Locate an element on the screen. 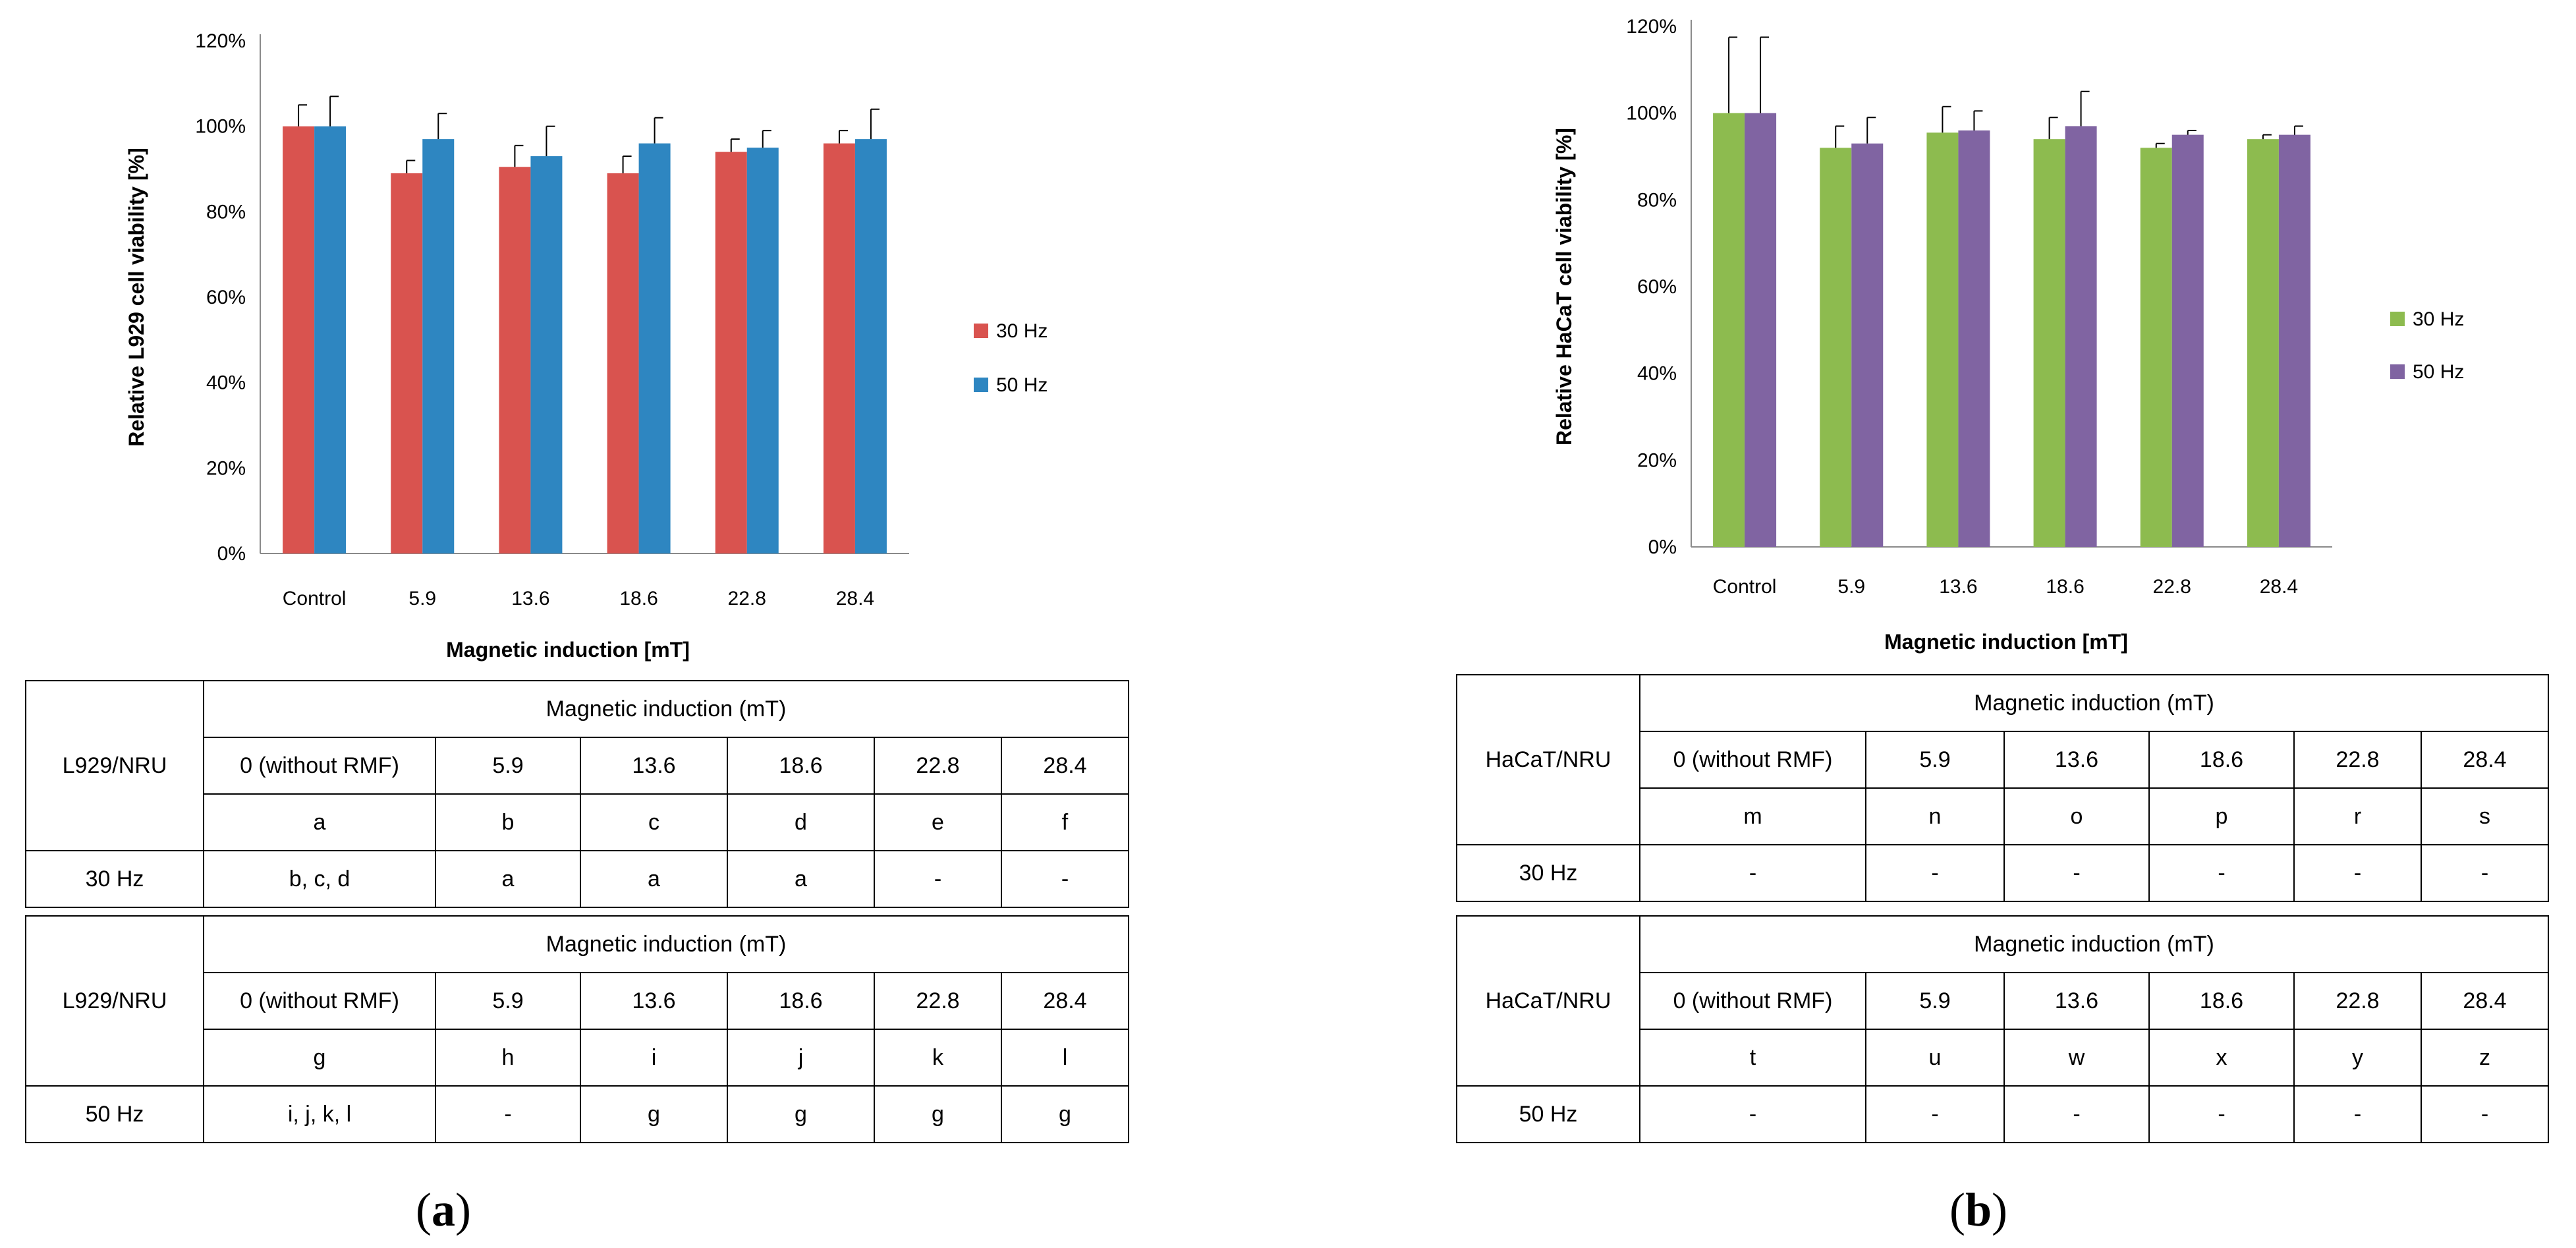 This screenshot has width=2576, height=1248. y-tick-label: 40% is located at coordinates (226, 383).